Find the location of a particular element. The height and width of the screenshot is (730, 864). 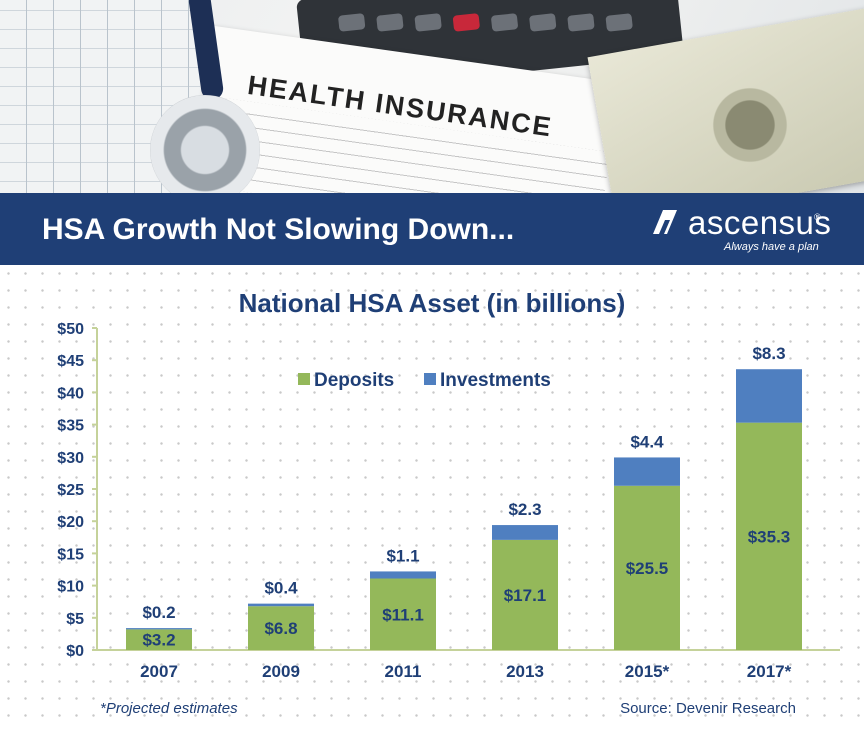

data-label-investments: $2.3 is located at coordinates (524, 509).